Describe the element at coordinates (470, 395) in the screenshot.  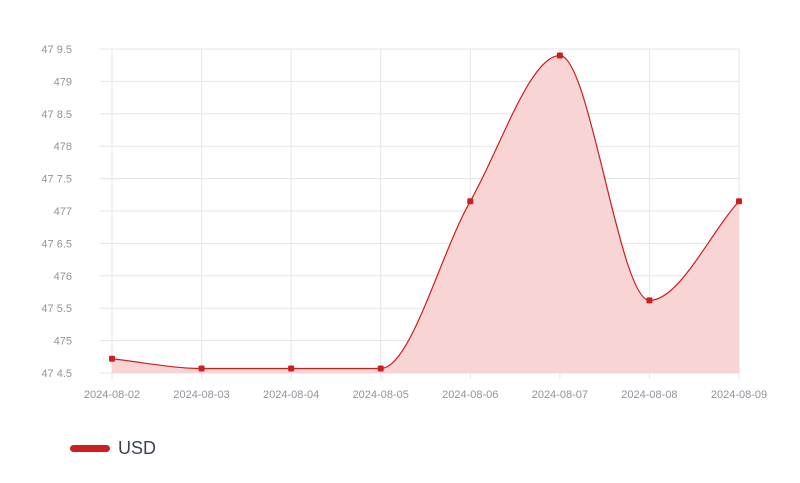
I see `x-tick-label: 2024-08-06` at that location.